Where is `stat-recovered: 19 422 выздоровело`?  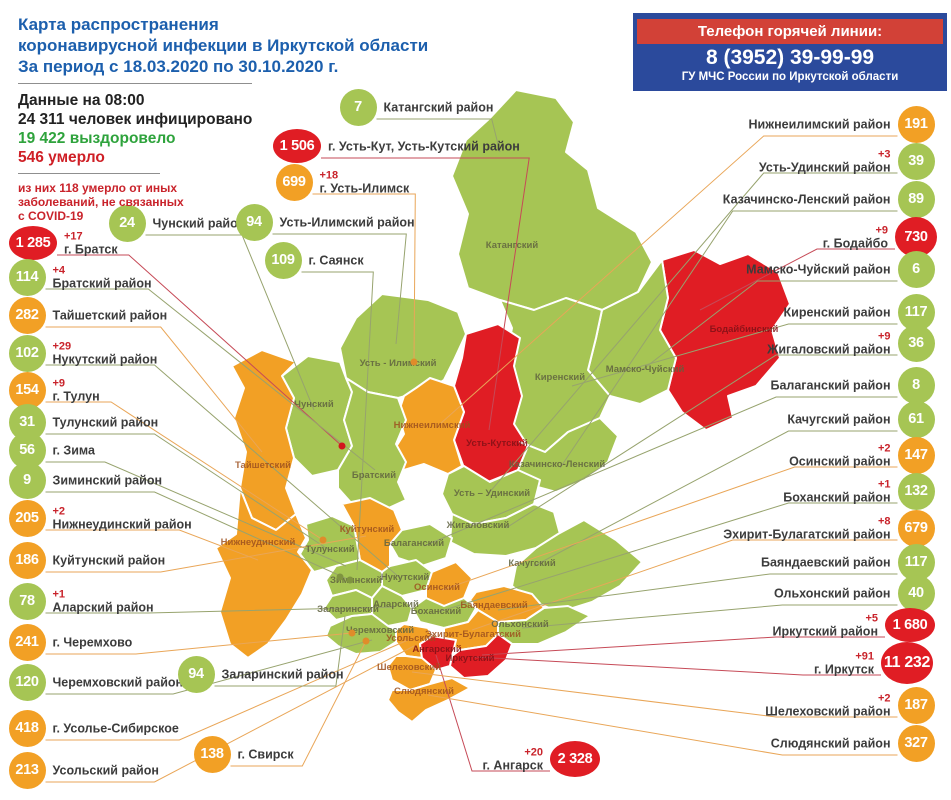 stat-recovered: 19 422 выздоровело is located at coordinates (97, 138).